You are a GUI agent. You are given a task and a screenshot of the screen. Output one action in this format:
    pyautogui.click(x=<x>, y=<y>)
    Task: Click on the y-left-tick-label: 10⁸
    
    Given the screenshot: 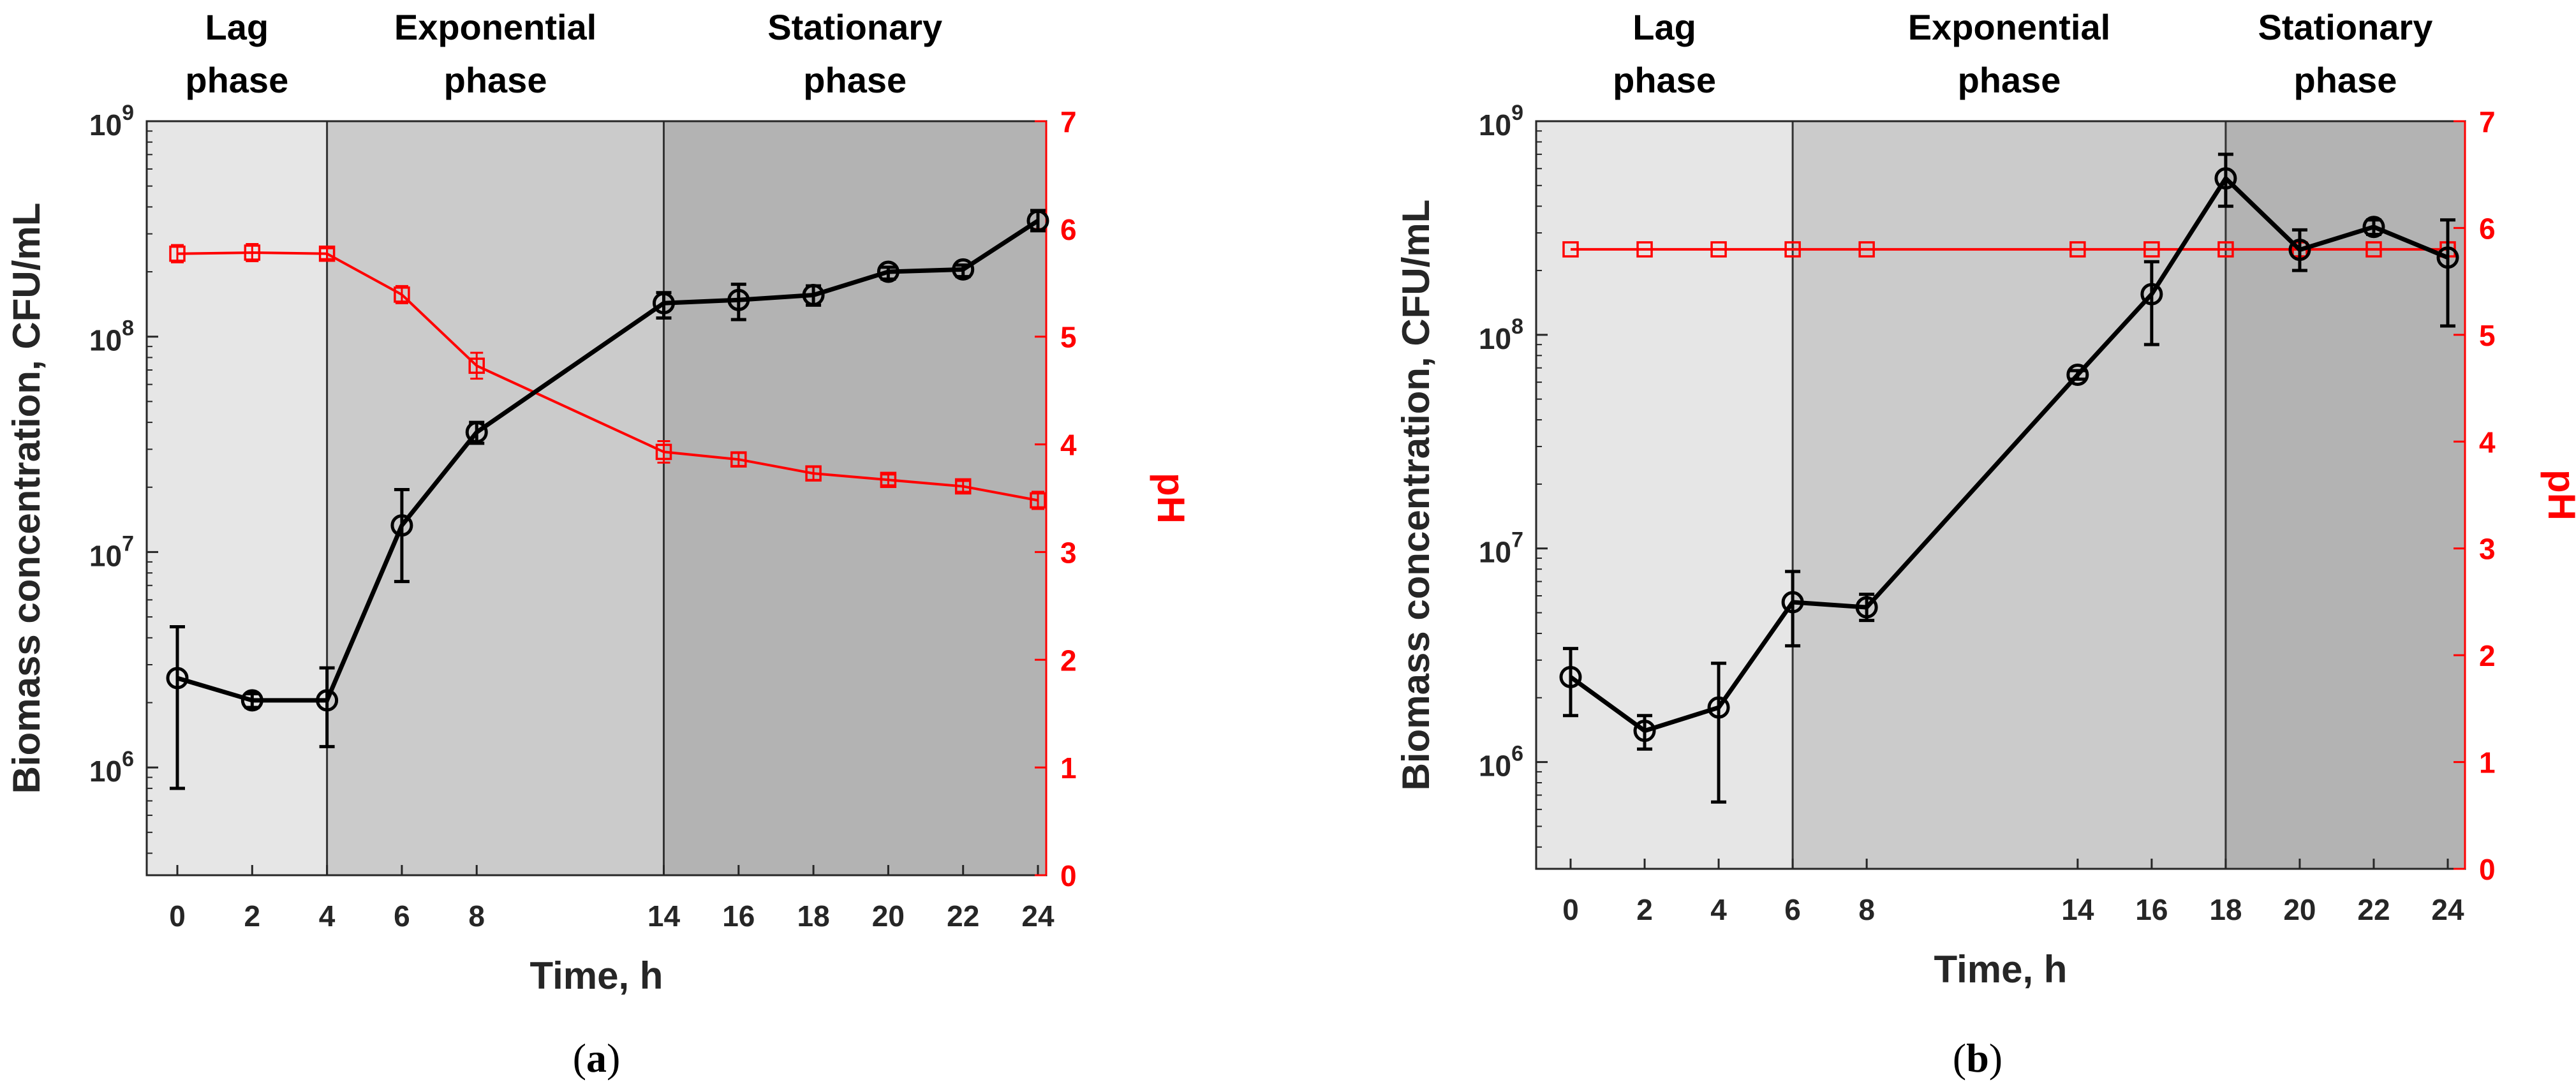 What is the action you would take?
    pyautogui.click(x=111, y=336)
    